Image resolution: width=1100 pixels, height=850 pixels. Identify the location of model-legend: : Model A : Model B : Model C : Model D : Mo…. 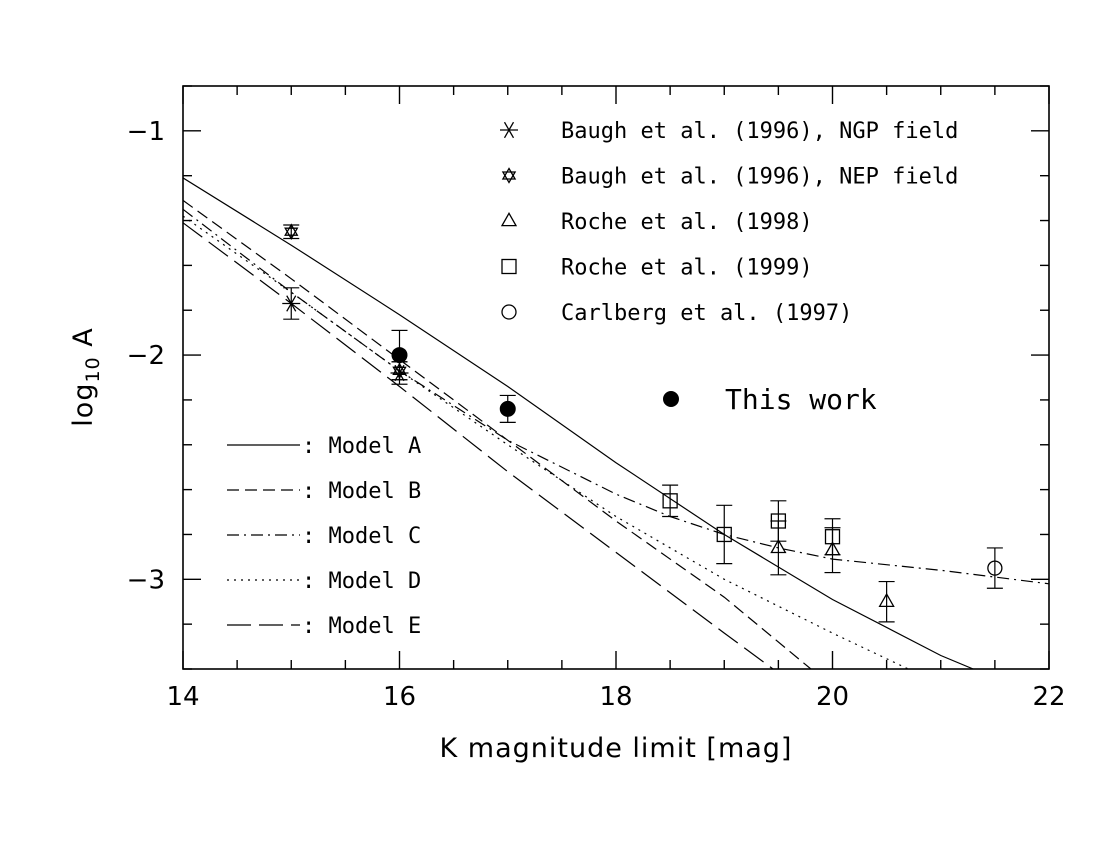
(324, 536).